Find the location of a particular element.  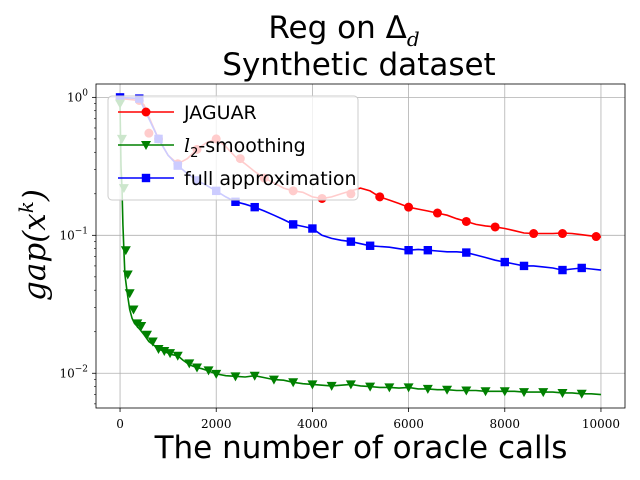

chart-title-line2: Synthetic dataset is located at coordinates (358, 65).